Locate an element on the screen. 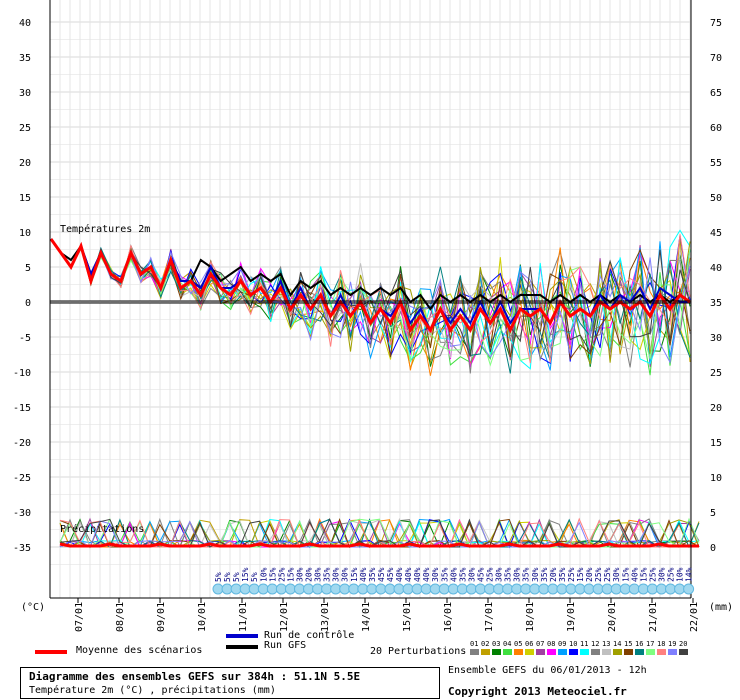 The image size is (740, 700). legend-perturbations-label: 20 Perturbations is located at coordinates (418, 651).